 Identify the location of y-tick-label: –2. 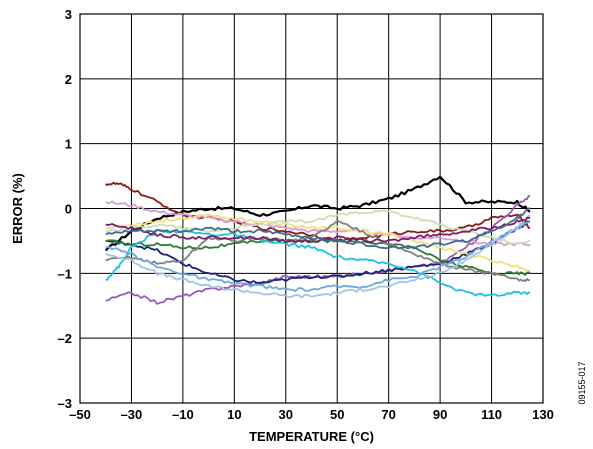
(65, 338).